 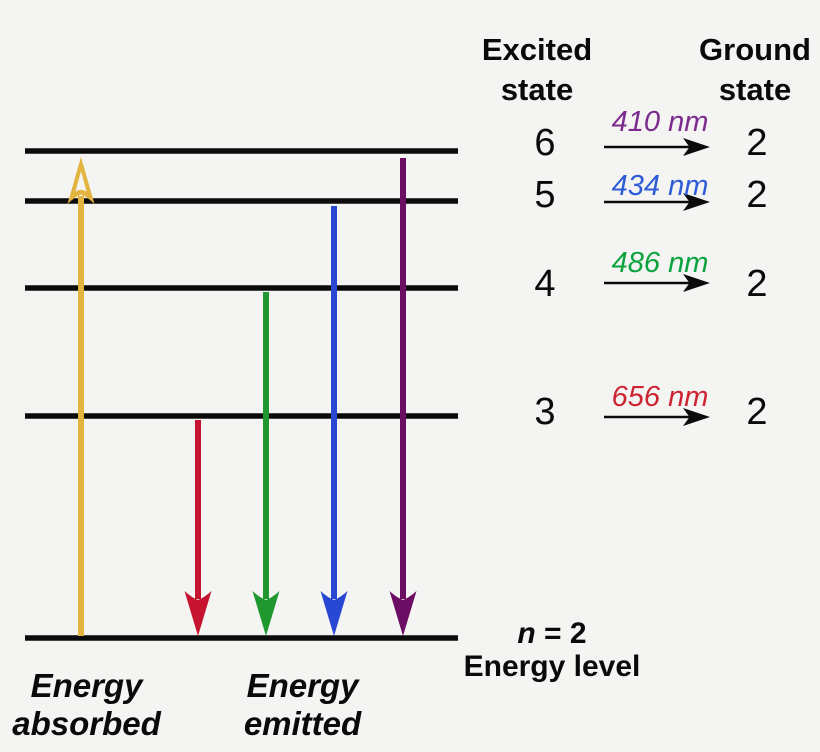 What do you see at coordinates (526, 633) in the screenshot?
I see `n-symbol: n` at bounding box center [526, 633].